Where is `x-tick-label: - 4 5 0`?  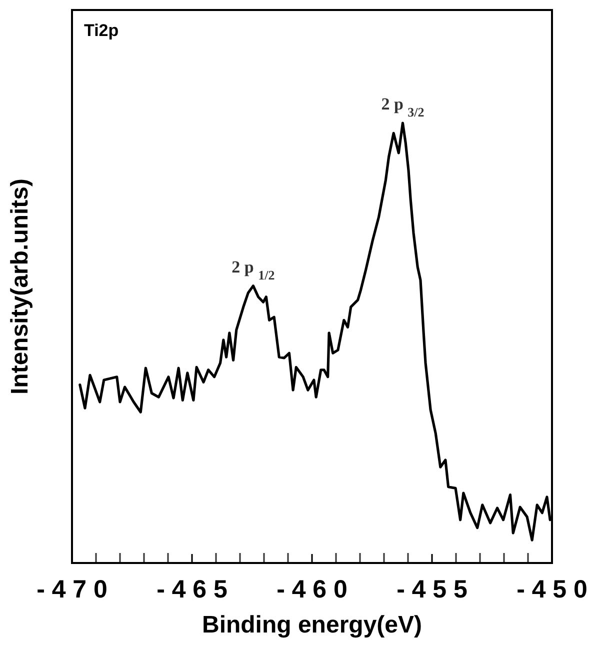 x-tick-label: - 4 5 0 is located at coordinates (552, 590).